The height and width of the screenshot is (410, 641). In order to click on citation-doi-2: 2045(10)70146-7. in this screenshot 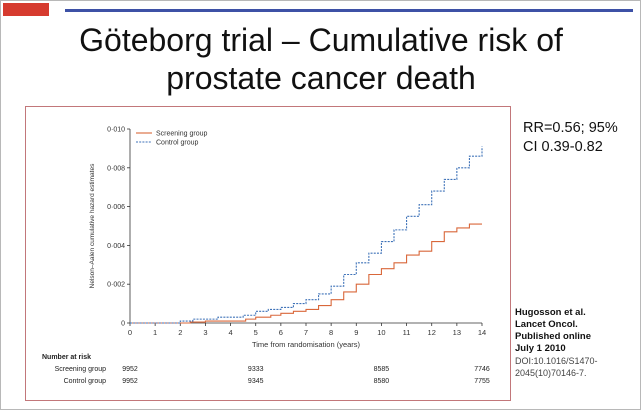, I will do `click(551, 373)`.